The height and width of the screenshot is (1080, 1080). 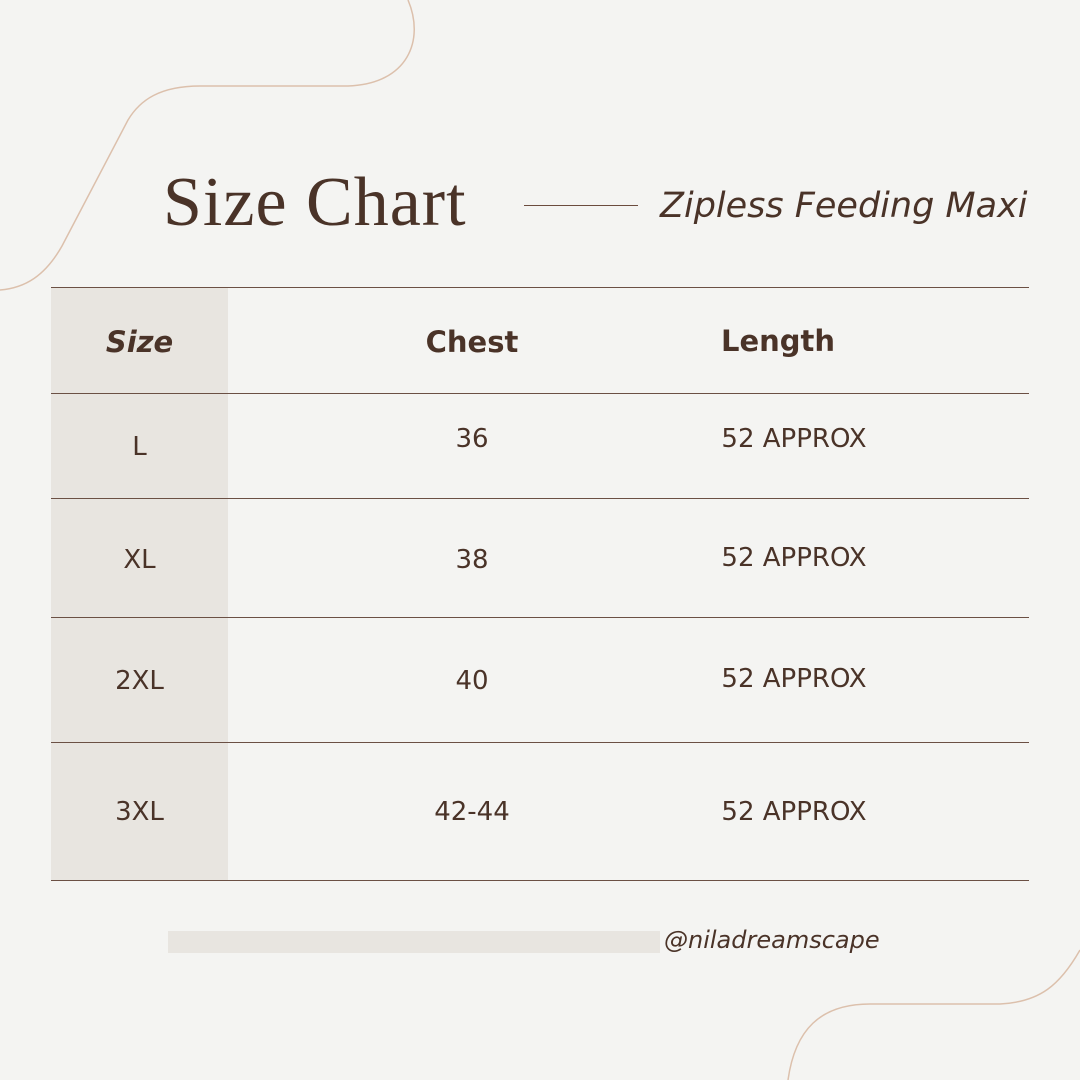 What do you see at coordinates (581, 205) in the screenshot?
I see `title-divider` at bounding box center [581, 205].